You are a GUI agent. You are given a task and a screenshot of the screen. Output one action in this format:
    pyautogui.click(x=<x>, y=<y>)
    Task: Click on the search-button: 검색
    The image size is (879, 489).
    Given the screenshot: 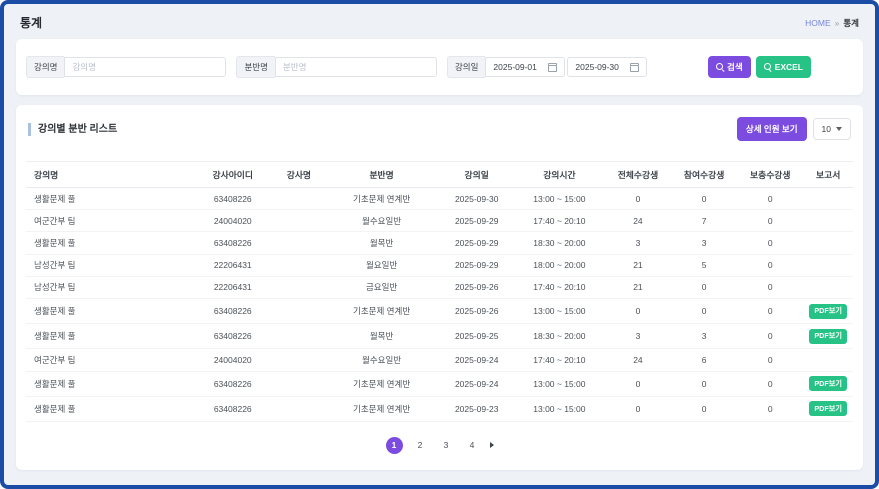 What is the action you would take?
    pyautogui.click(x=729, y=67)
    